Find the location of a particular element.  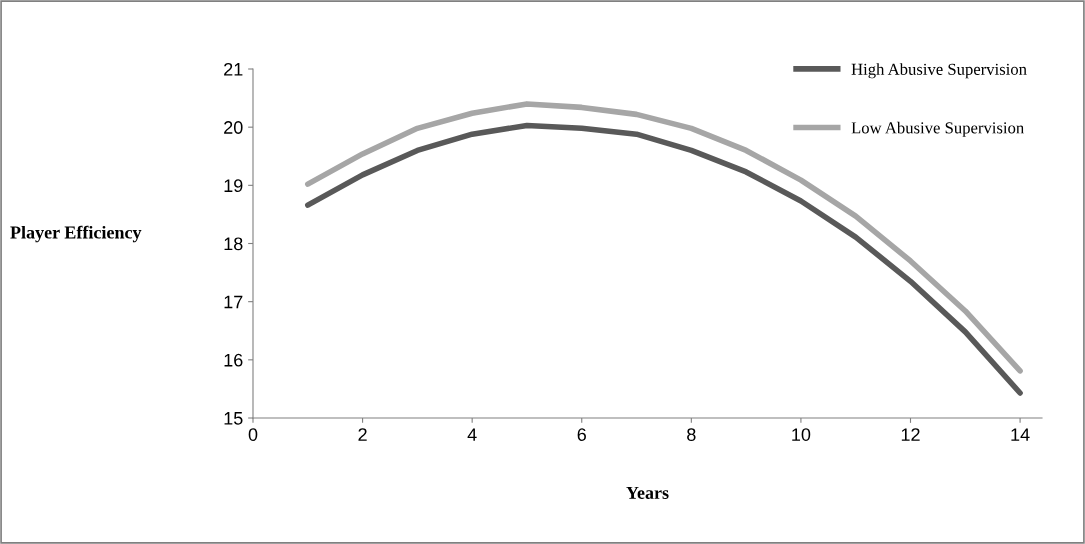

y-tick-label: 20 is located at coordinates (233, 127).